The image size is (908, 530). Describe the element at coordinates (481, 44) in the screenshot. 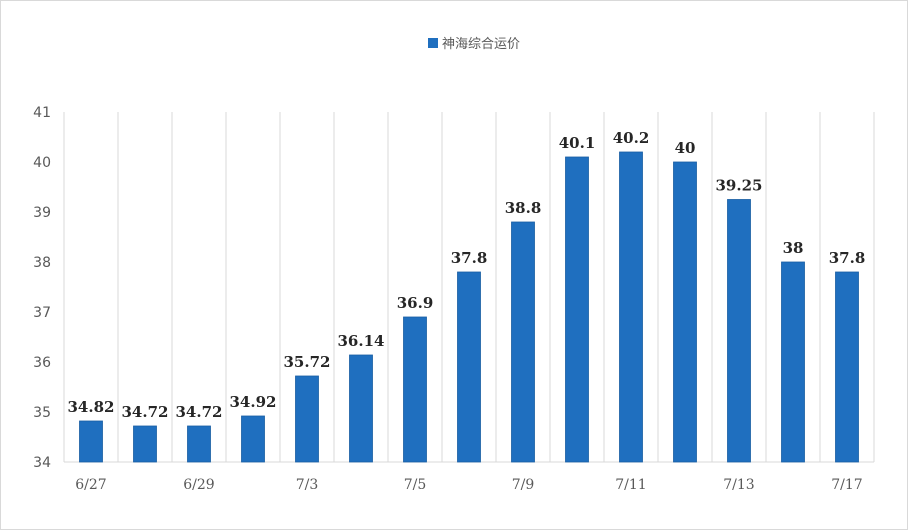

I see `legend-label: 神海综合运价` at that location.